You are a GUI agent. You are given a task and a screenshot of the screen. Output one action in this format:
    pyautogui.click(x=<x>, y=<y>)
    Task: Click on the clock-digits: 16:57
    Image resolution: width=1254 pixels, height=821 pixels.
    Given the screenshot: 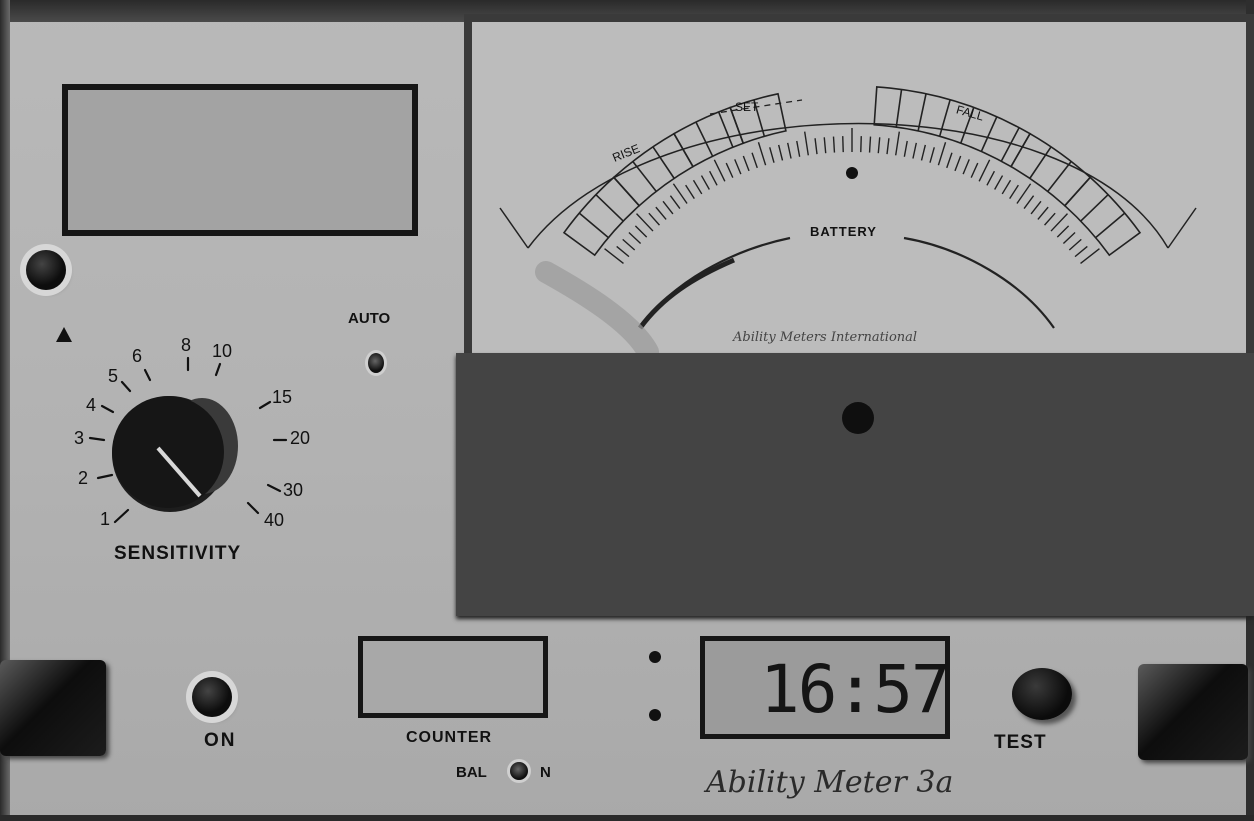 What is the action you would take?
    pyautogui.click(x=855, y=689)
    